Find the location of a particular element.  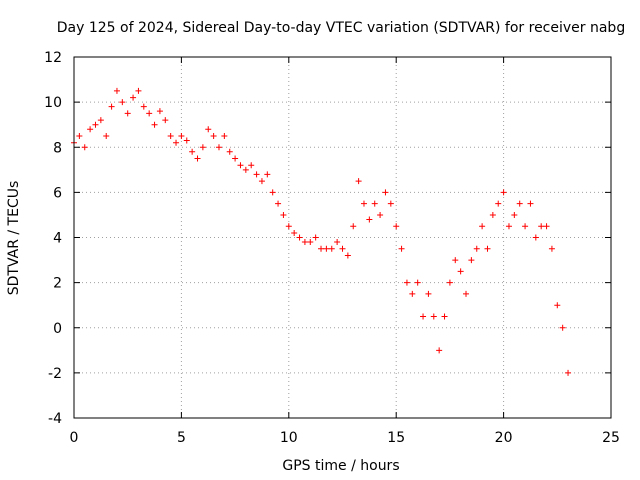

y-tick-label: -2 is located at coordinates (55, 374).